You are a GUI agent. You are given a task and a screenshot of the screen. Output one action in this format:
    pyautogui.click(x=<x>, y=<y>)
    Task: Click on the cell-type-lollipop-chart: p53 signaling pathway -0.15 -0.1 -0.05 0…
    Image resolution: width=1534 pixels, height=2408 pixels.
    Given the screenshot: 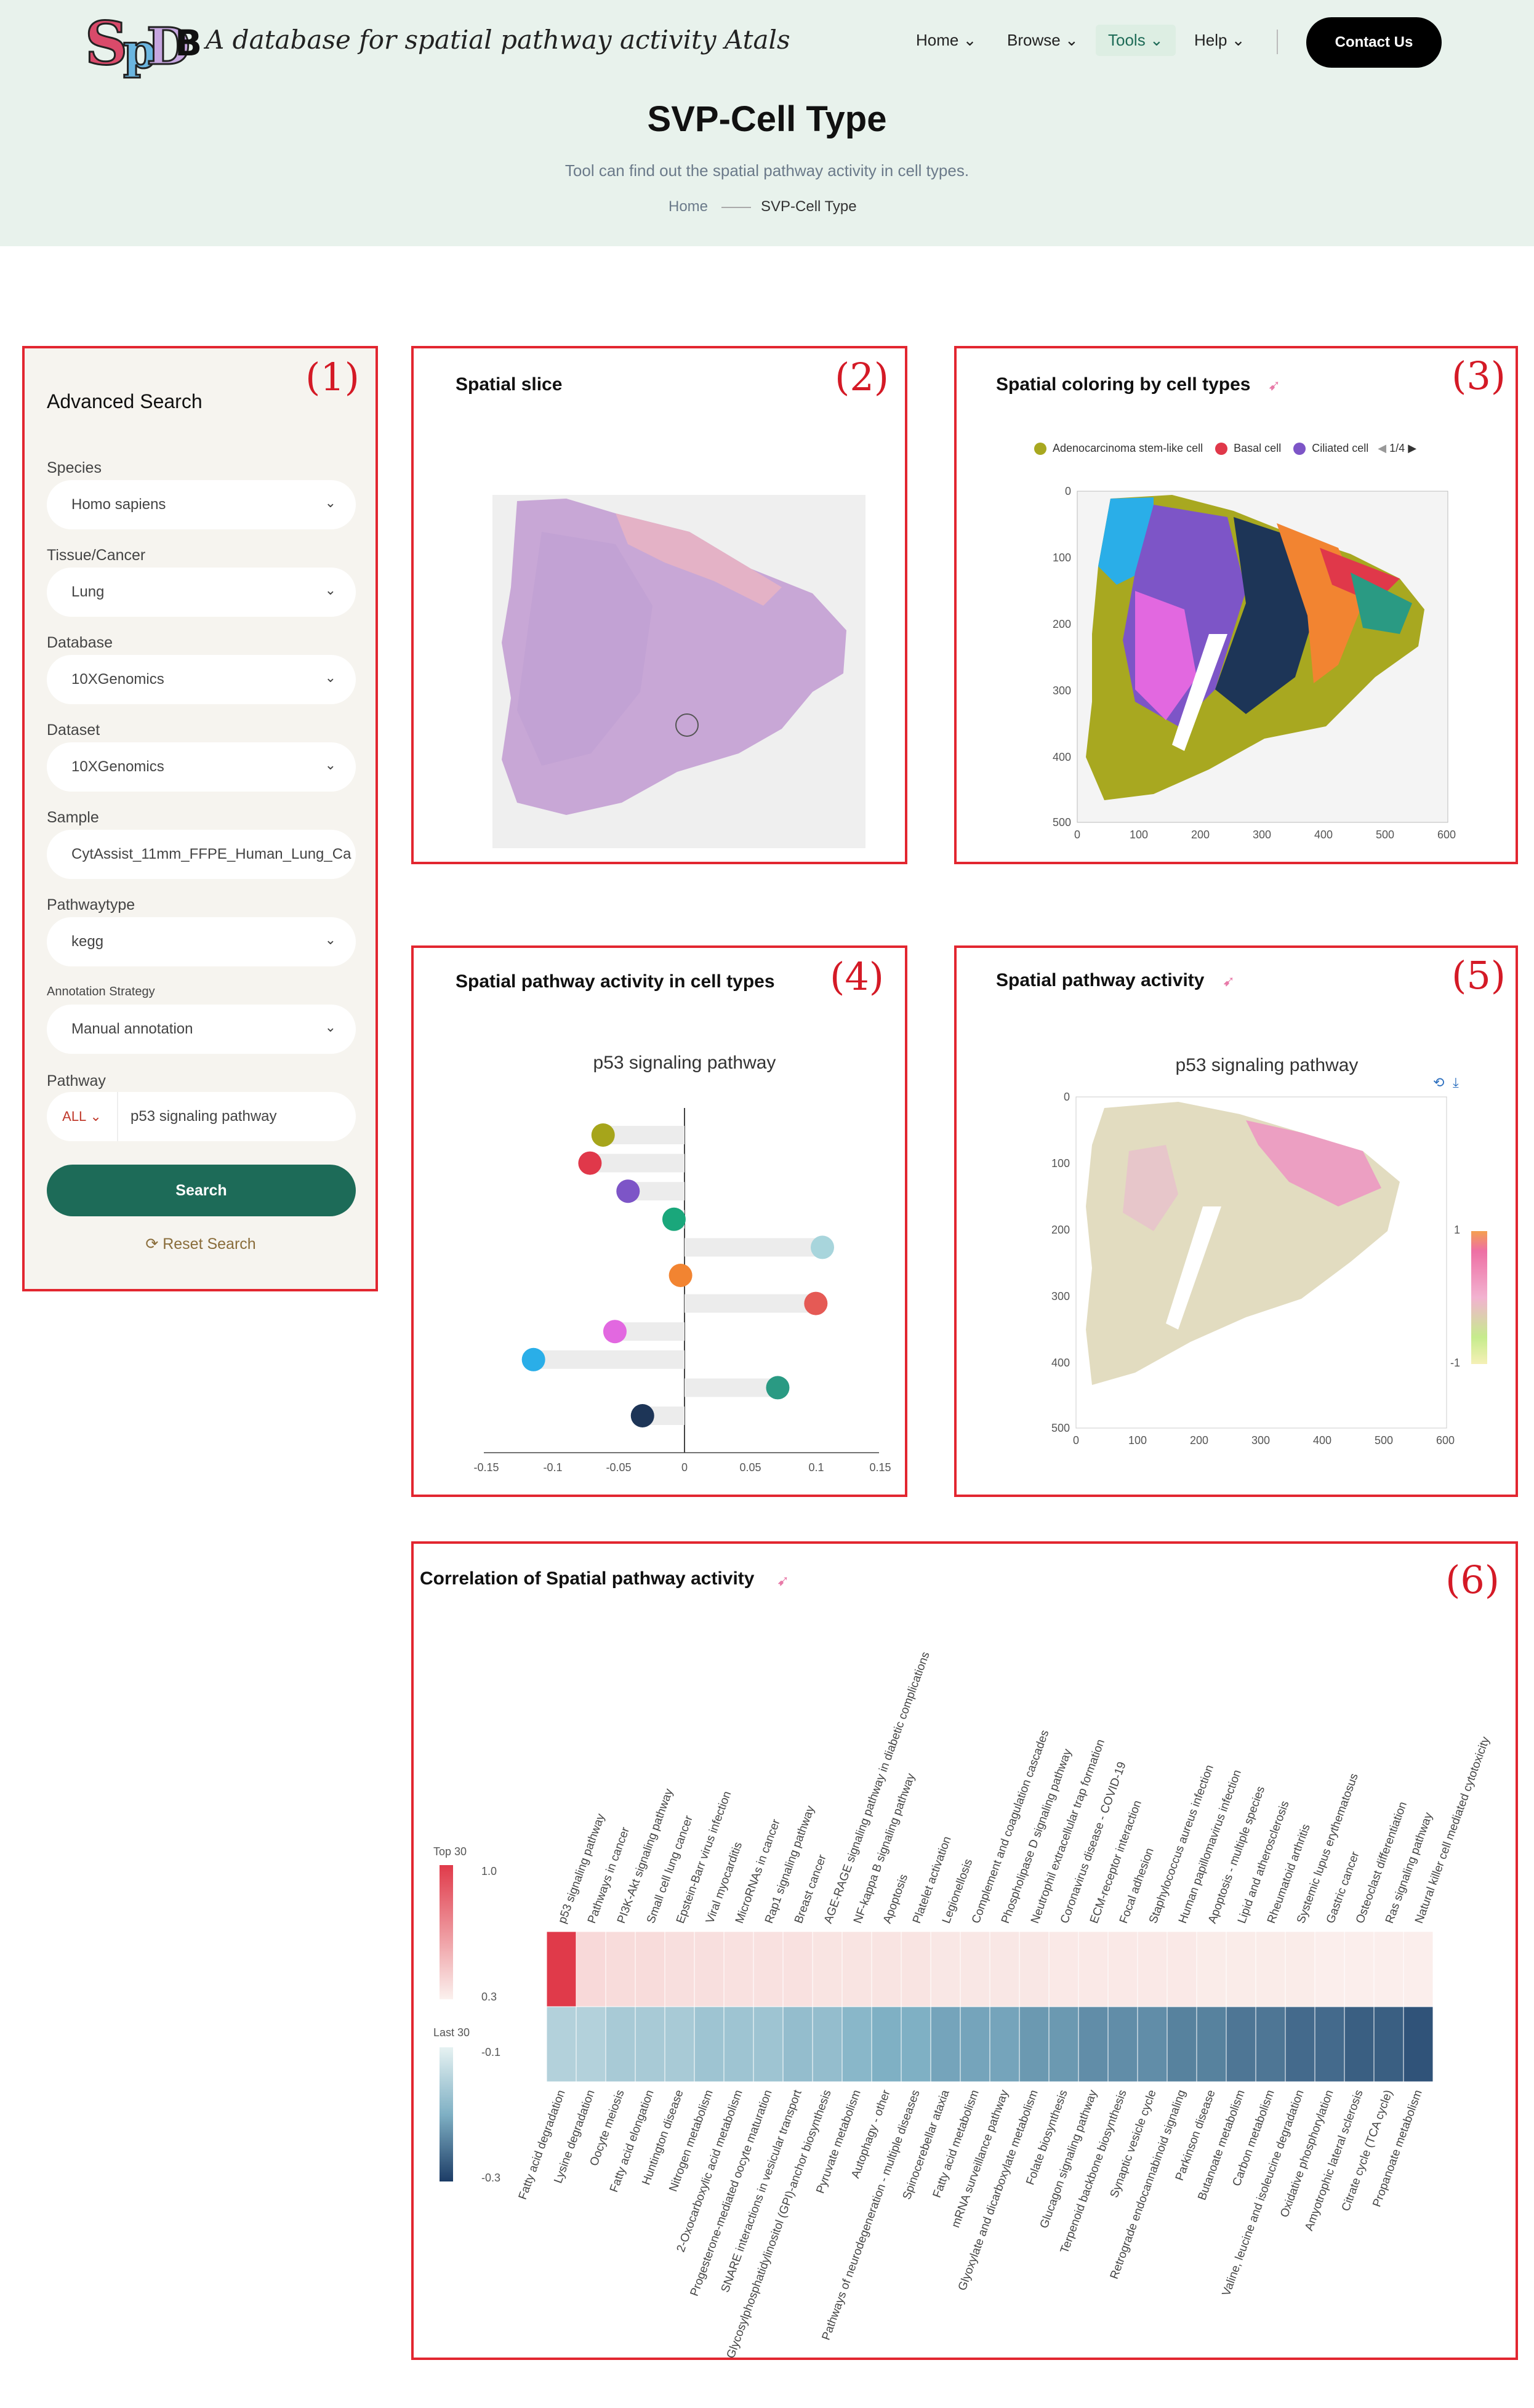 What is the action you would take?
    pyautogui.click(x=659, y=1221)
    